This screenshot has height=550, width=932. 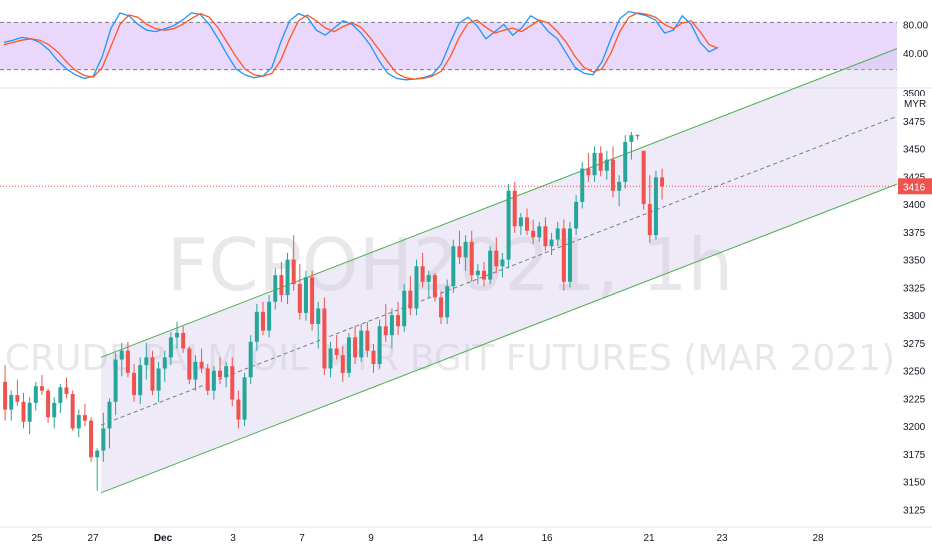 I want to click on currency-label-bg, so click(x=915, y=103).